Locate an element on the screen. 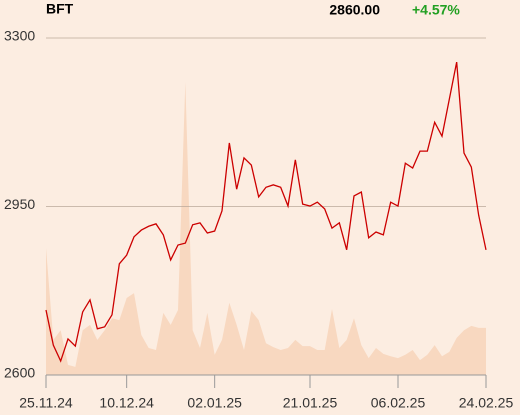 Image resolution: width=520 pixels, height=415 pixels. x-tick-label: 06.02.25 is located at coordinates (398, 403).